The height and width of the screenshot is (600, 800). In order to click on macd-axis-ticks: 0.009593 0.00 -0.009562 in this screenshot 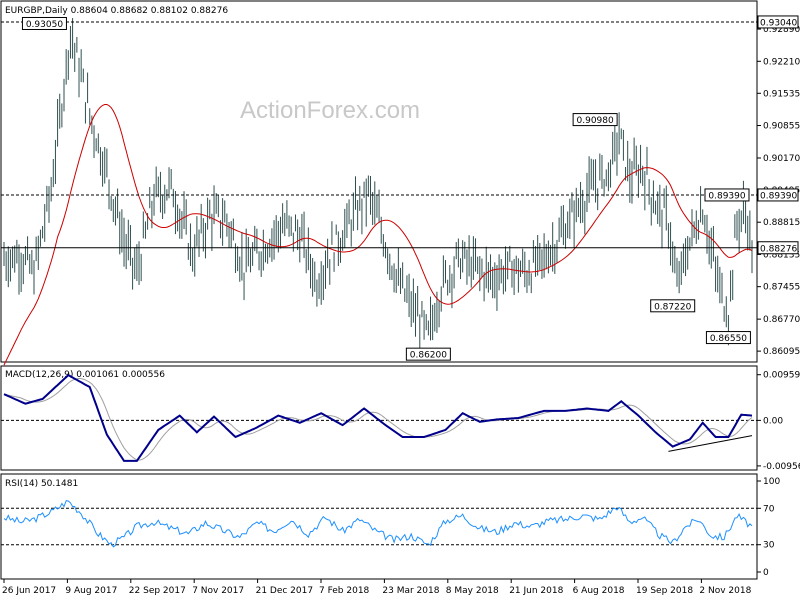, I will do `click(778, 421)`.